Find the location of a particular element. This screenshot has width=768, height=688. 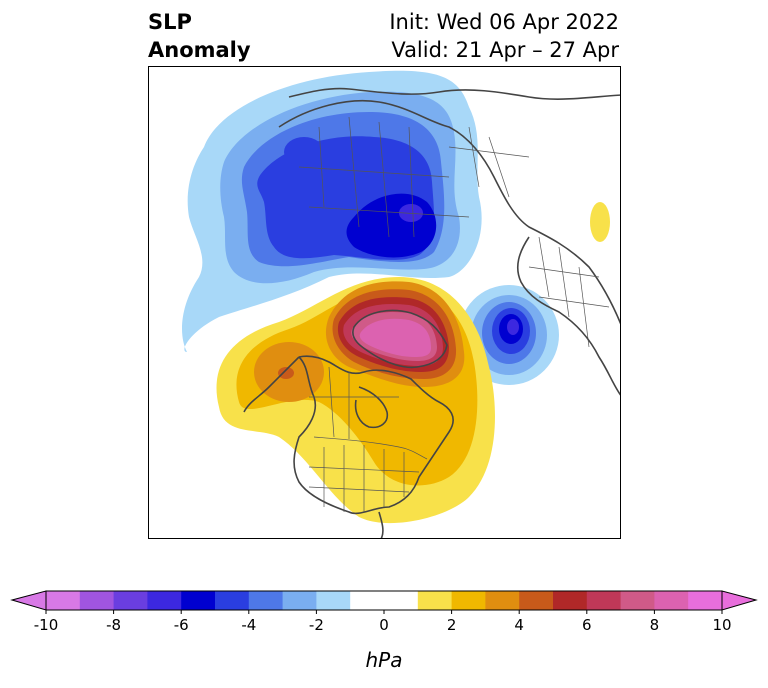

colorbar-tick-label: 4 is located at coordinates (519, 625).